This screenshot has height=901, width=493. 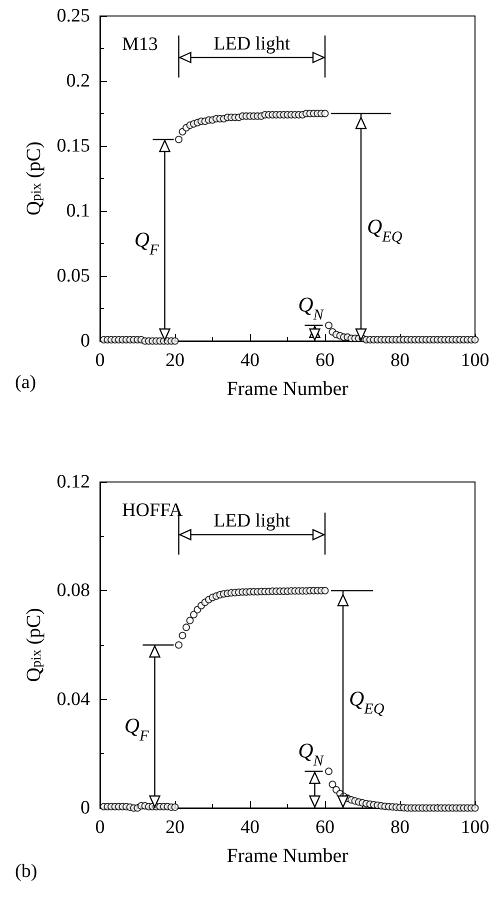 What do you see at coordinates (25, 382) in the screenshot?
I see `text: (a)` at bounding box center [25, 382].